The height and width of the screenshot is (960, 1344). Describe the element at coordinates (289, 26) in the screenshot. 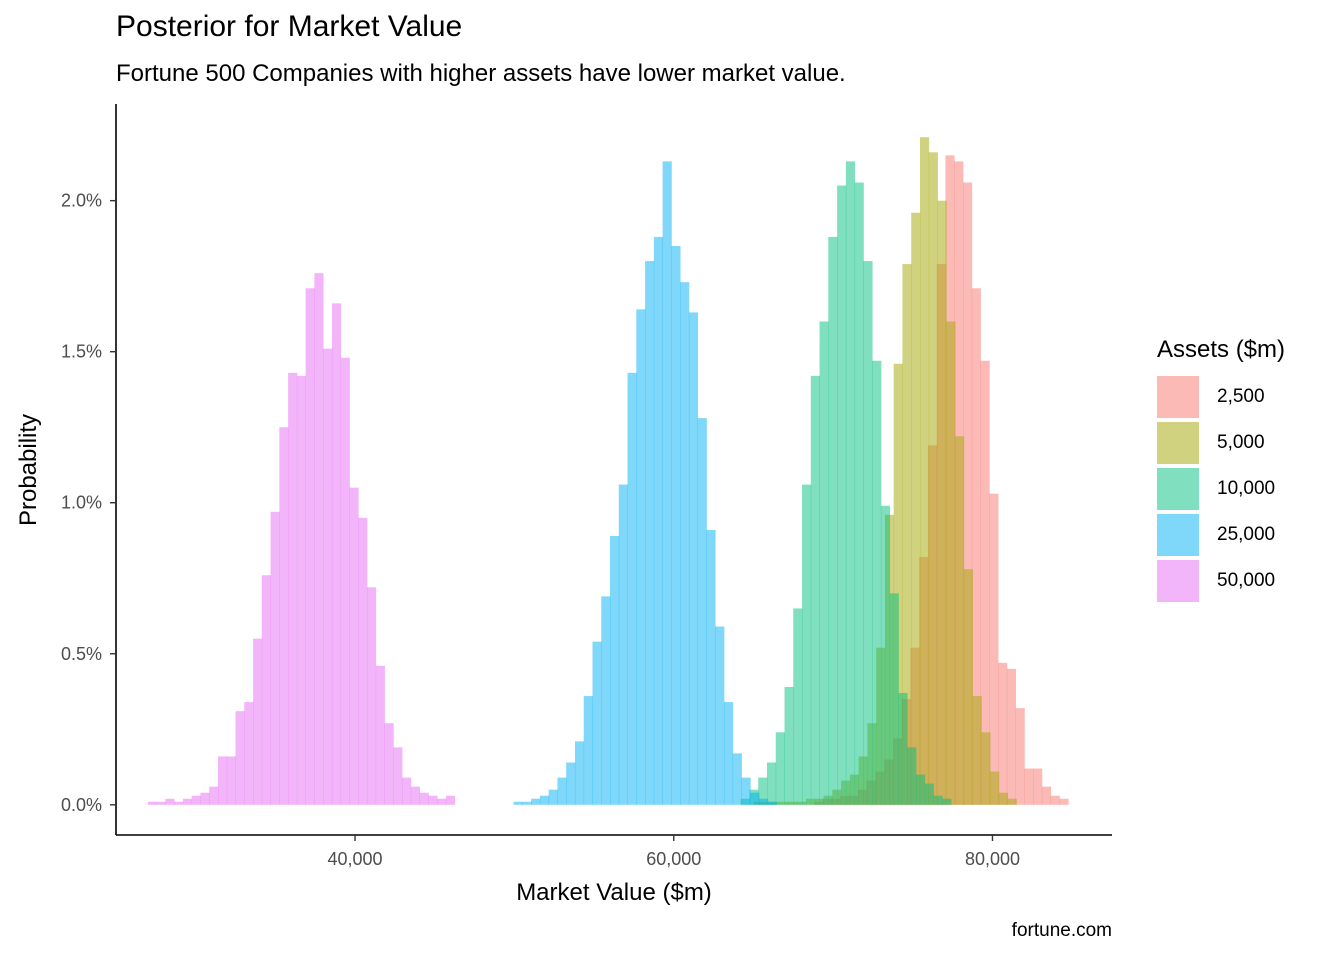

I see `chart-title: Posterior for Market Value` at that location.